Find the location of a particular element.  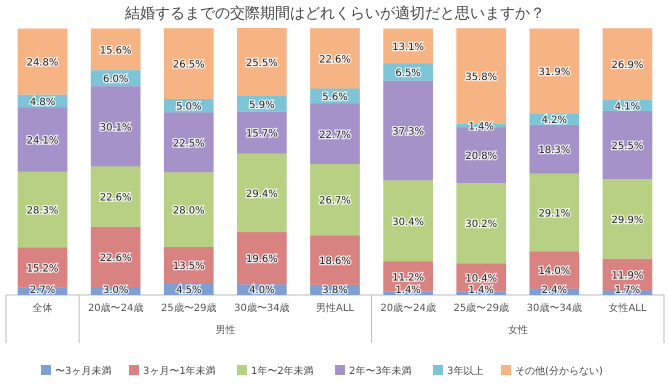

data-label: 26.9% is located at coordinates (628, 66).